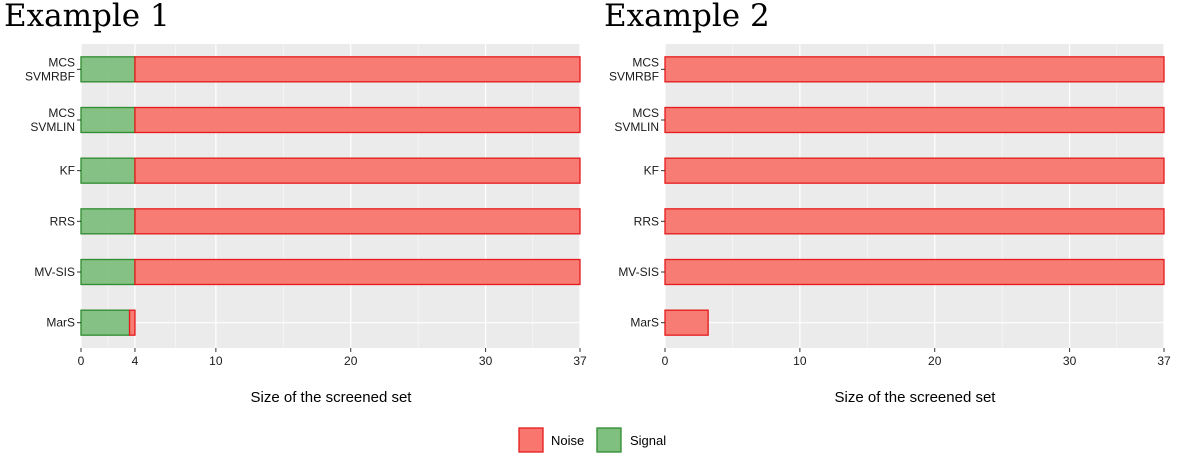 Image resolution: width=1178 pixels, height=457 pixels. I want to click on x-tick-label: 4, so click(135, 361).